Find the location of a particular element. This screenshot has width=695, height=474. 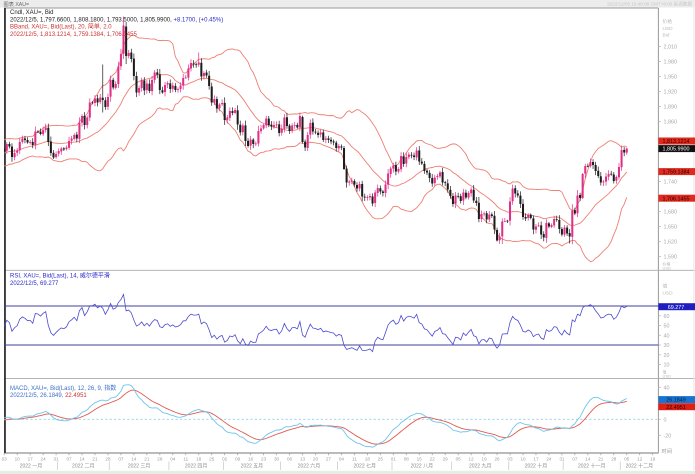

svg-text: 2022 一月 is located at coordinates (31, 467).